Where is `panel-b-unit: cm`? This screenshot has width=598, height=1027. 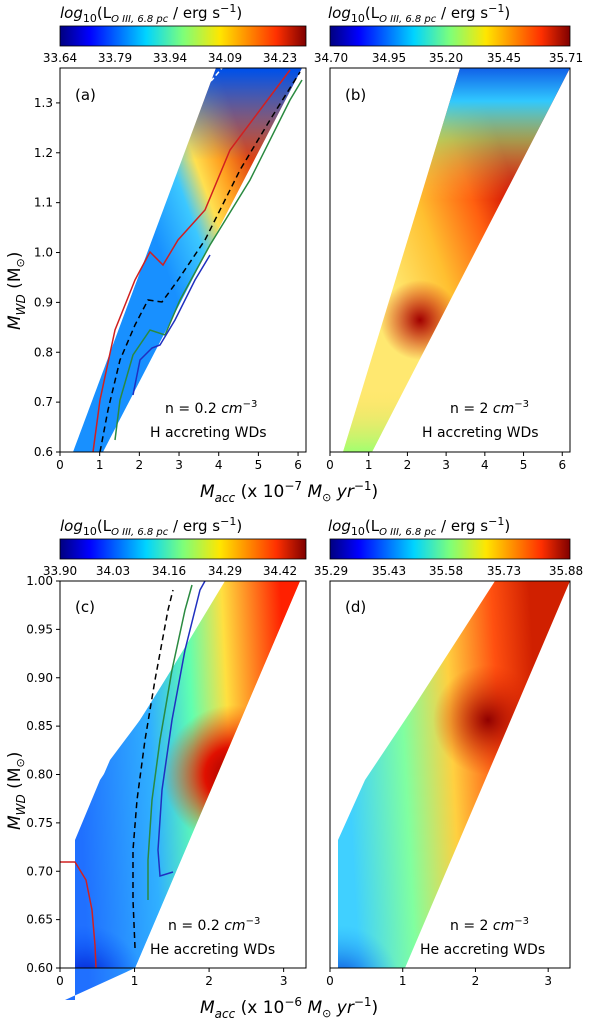
panel-b-unit: cm is located at coordinates (503, 409).